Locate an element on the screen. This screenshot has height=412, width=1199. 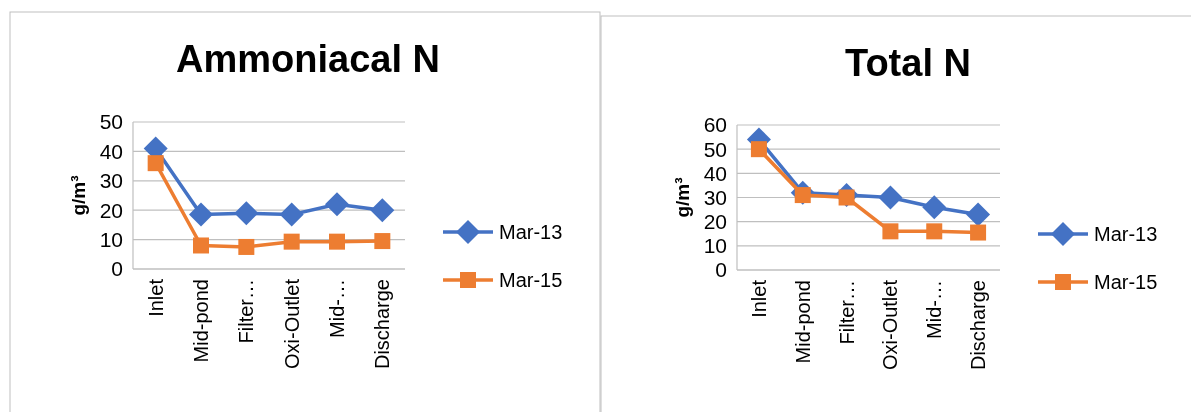
y-tick-label: 60 is located at coordinates (715, 125).